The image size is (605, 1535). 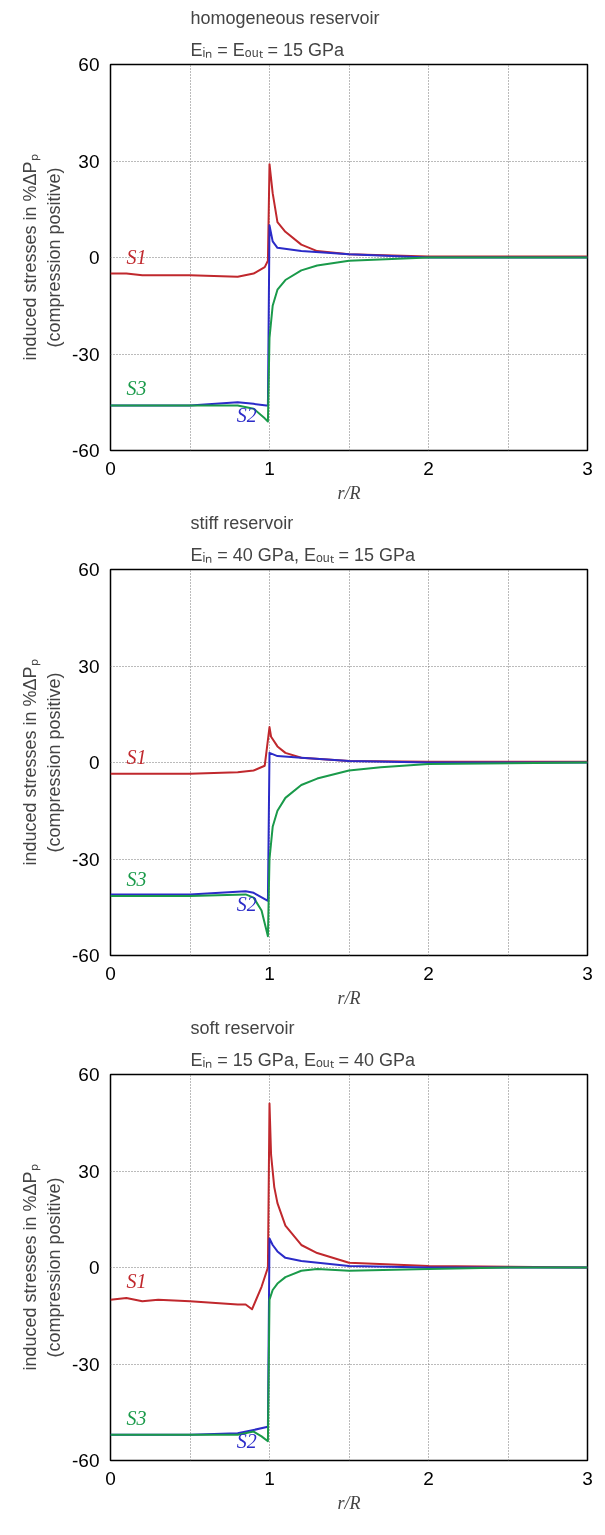 I want to click on chart-subtitle: Eᵢₙ = 15 GPa, Eₒᵤₜ = 40 GPa, so click(x=303, y=1059).